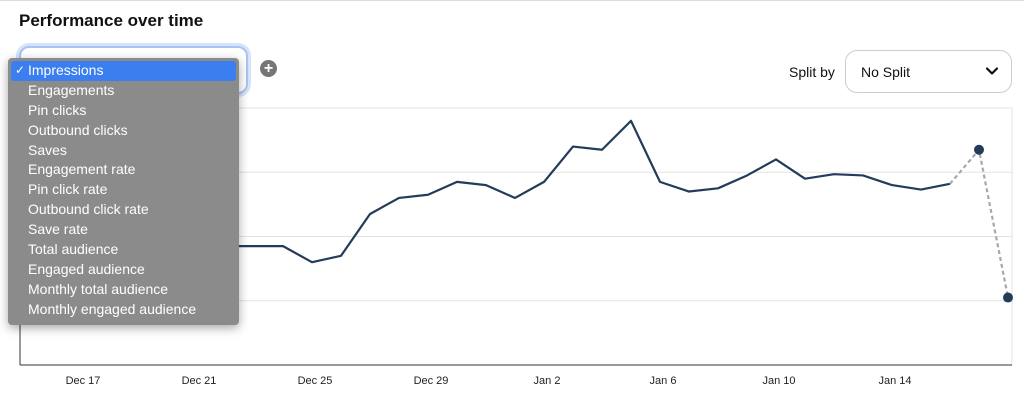 This screenshot has width=1024, height=407. I want to click on split-by-label: Split by, so click(812, 72).